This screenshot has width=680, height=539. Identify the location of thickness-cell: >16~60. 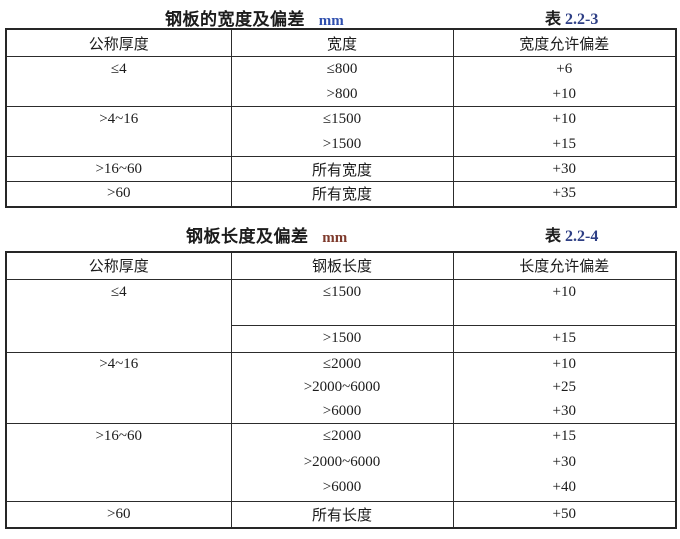
(118, 462).